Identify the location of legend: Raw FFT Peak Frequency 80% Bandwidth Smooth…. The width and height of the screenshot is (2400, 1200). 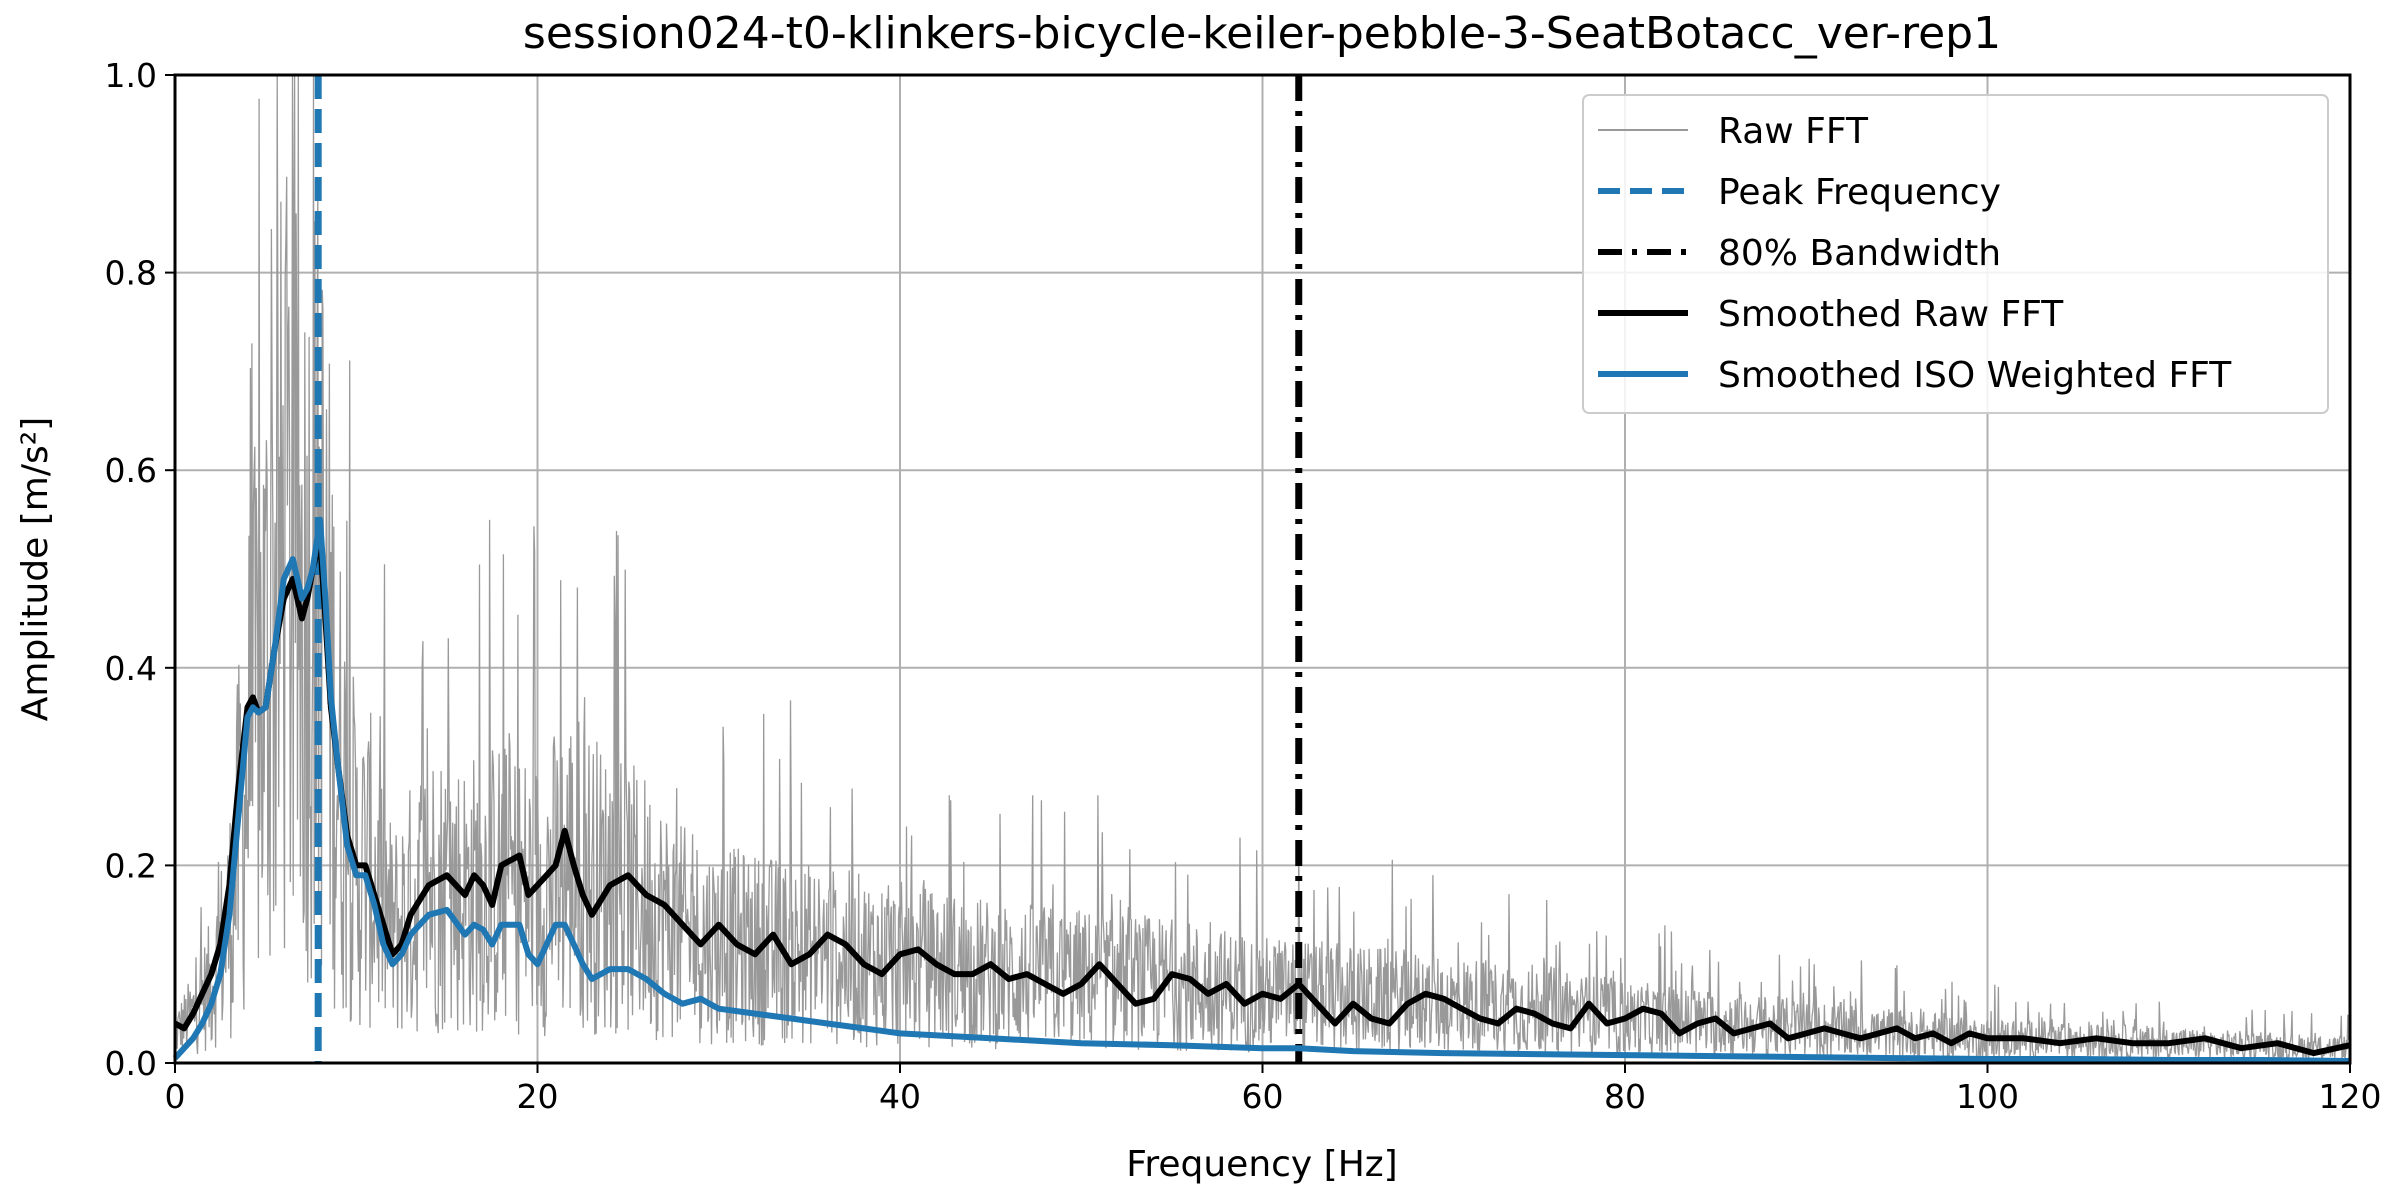
(1955, 254).